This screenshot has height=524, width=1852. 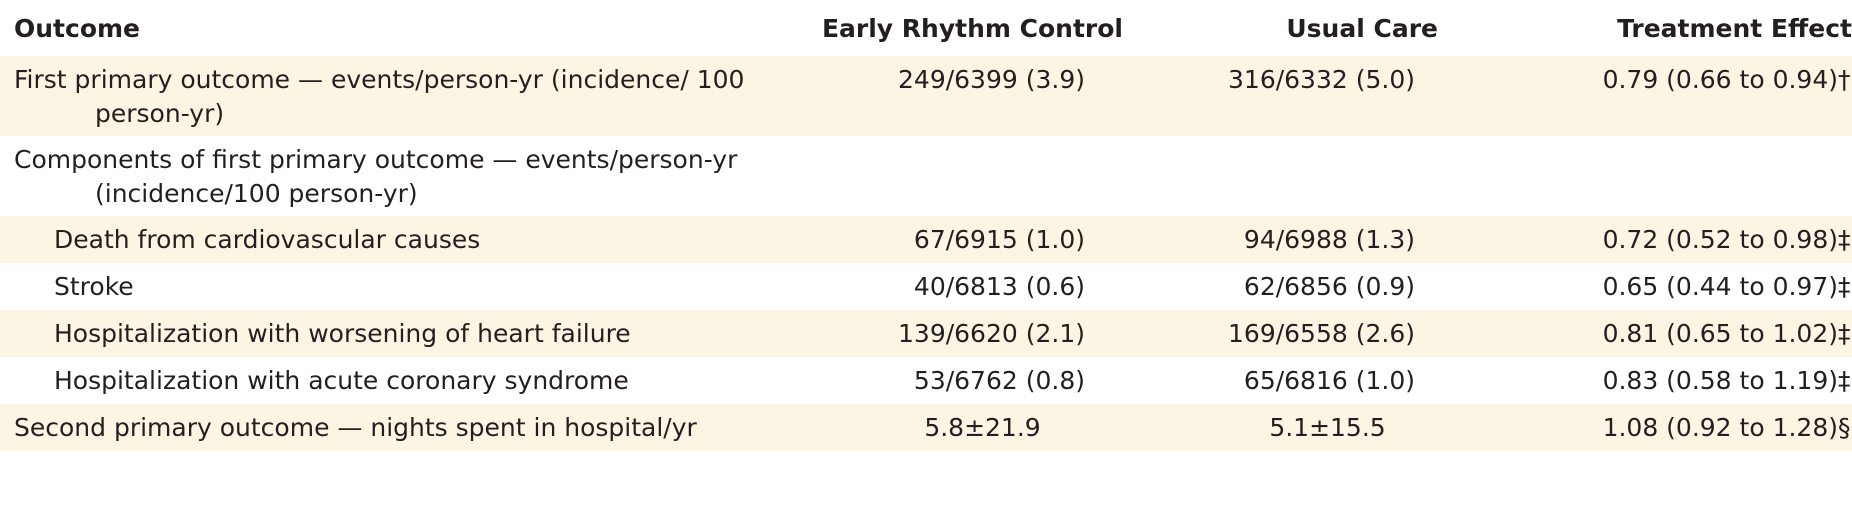 What do you see at coordinates (1844, 79) in the screenshot?
I see `footnote-marker: †` at bounding box center [1844, 79].